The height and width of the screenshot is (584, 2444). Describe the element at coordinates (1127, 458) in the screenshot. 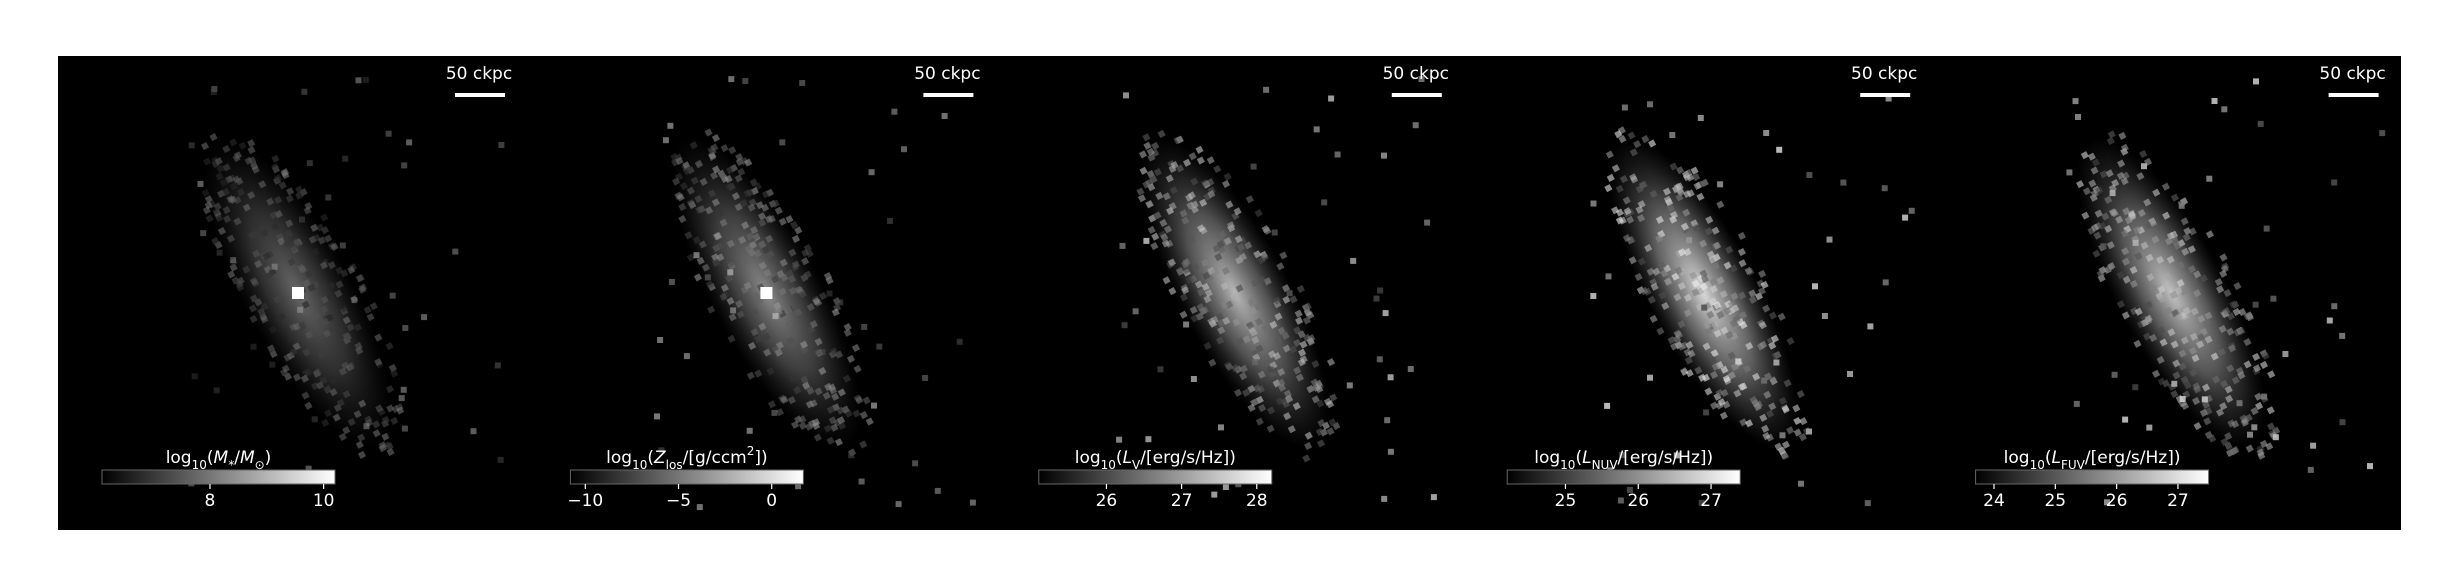

I see `label-part: L` at that location.